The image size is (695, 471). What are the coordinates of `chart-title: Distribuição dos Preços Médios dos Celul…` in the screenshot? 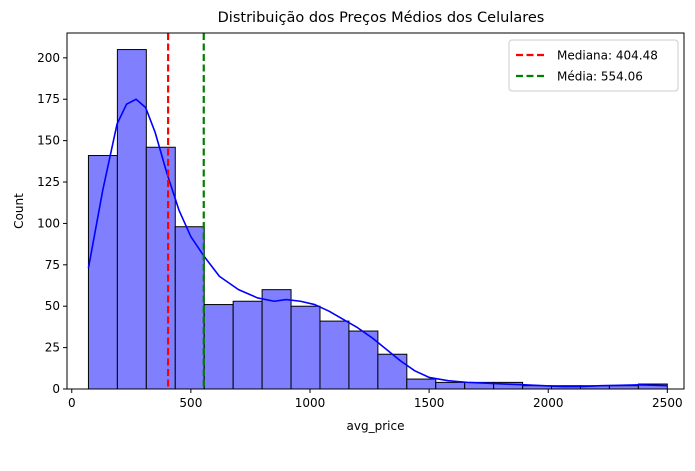 It's located at (381, 18).